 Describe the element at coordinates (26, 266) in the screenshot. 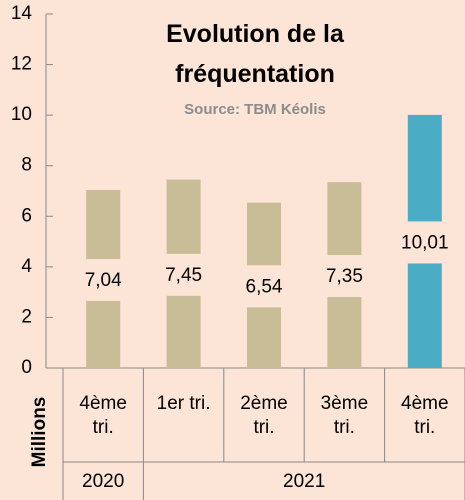

I see `y-tick-label: 4` at that location.